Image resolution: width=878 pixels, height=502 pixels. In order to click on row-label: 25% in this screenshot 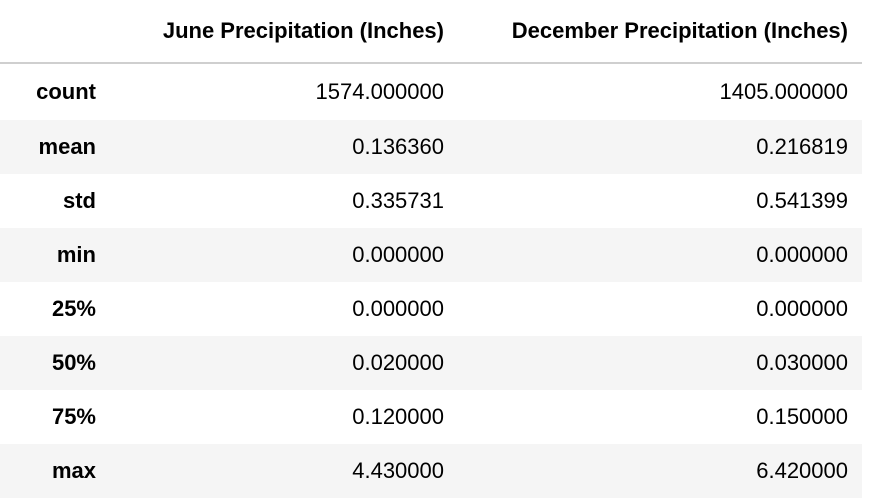, I will do `click(73, 308)`.